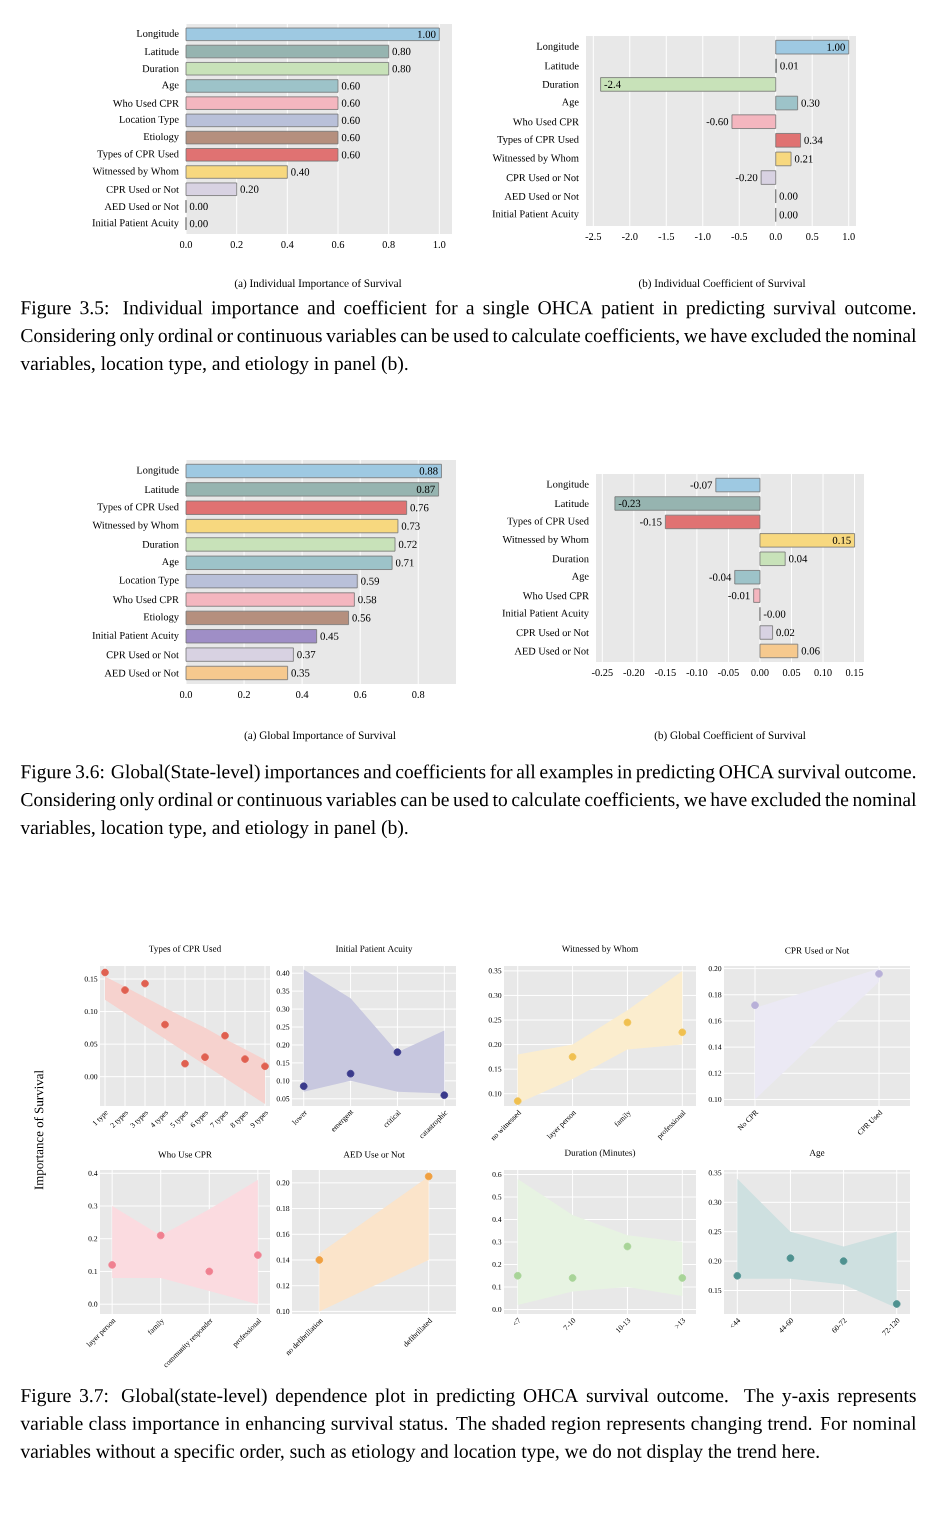 The width and height of the screenshot is (948, 1522). I want to click on caption: Figure 3.7: Global(state-level) dependence plot in predicting OHCA survival outcome. The y-axis represents variable class importance in enhancing survival status. The shaded region represents changing trend. For nominal variables without a specific order, such as etiology and location type, we do not display the trend here., so click(468, 1425).